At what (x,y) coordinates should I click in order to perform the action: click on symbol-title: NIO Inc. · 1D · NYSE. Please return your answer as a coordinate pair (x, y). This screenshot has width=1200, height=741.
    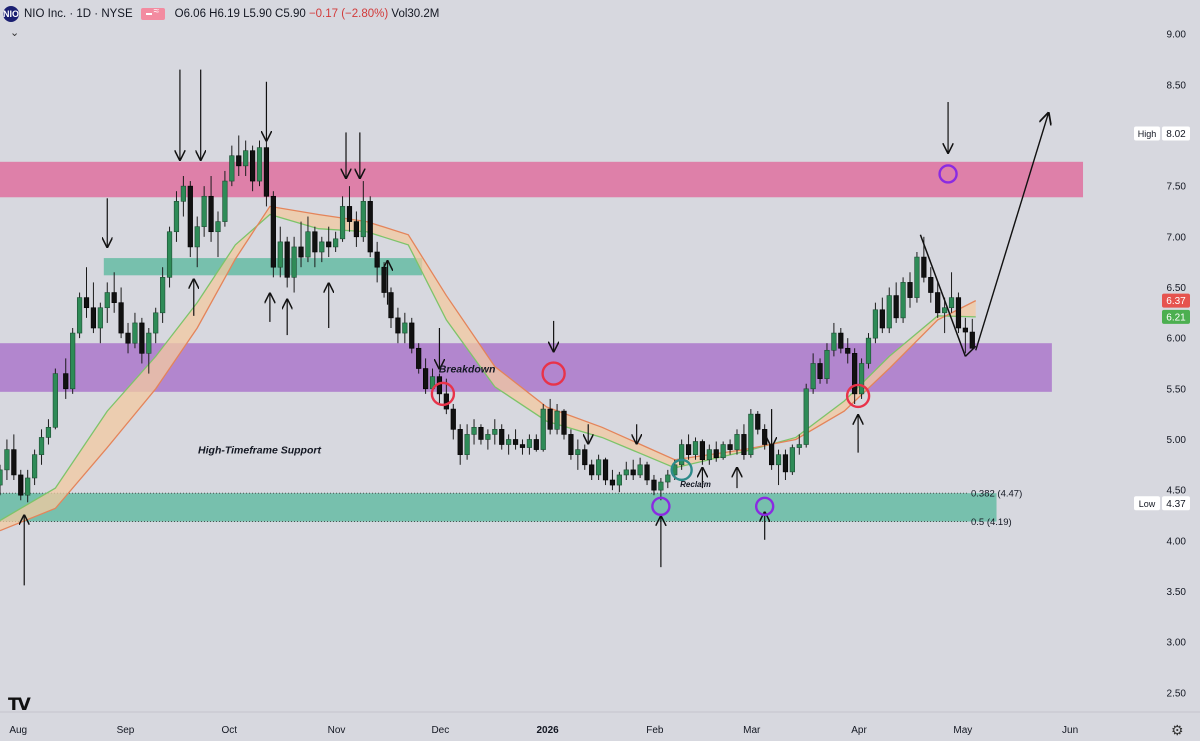
    Looking at the image, I should click on (78, 14).